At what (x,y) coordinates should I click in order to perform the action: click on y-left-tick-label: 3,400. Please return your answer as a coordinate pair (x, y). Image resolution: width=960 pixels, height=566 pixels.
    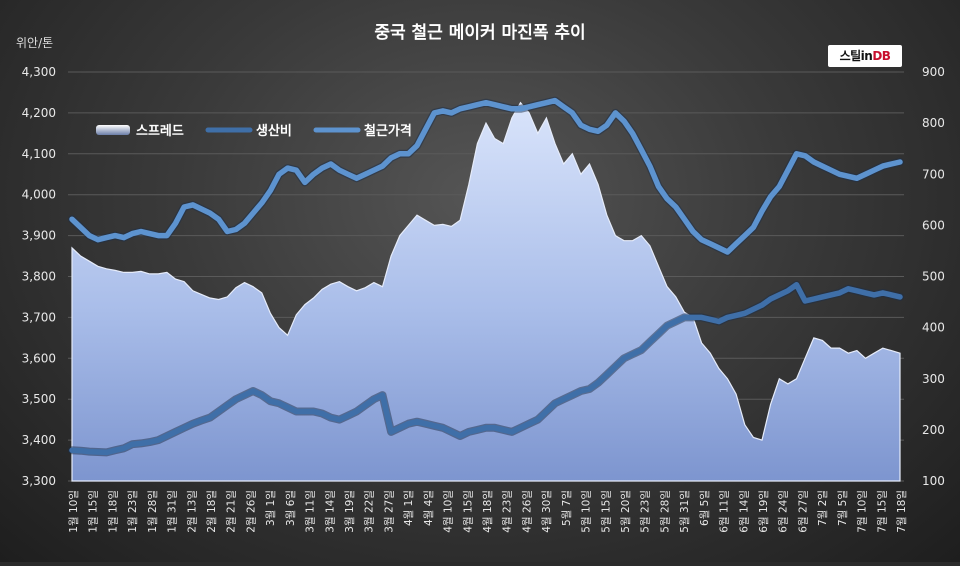
    Looking at the image, I should click on (39, 440).